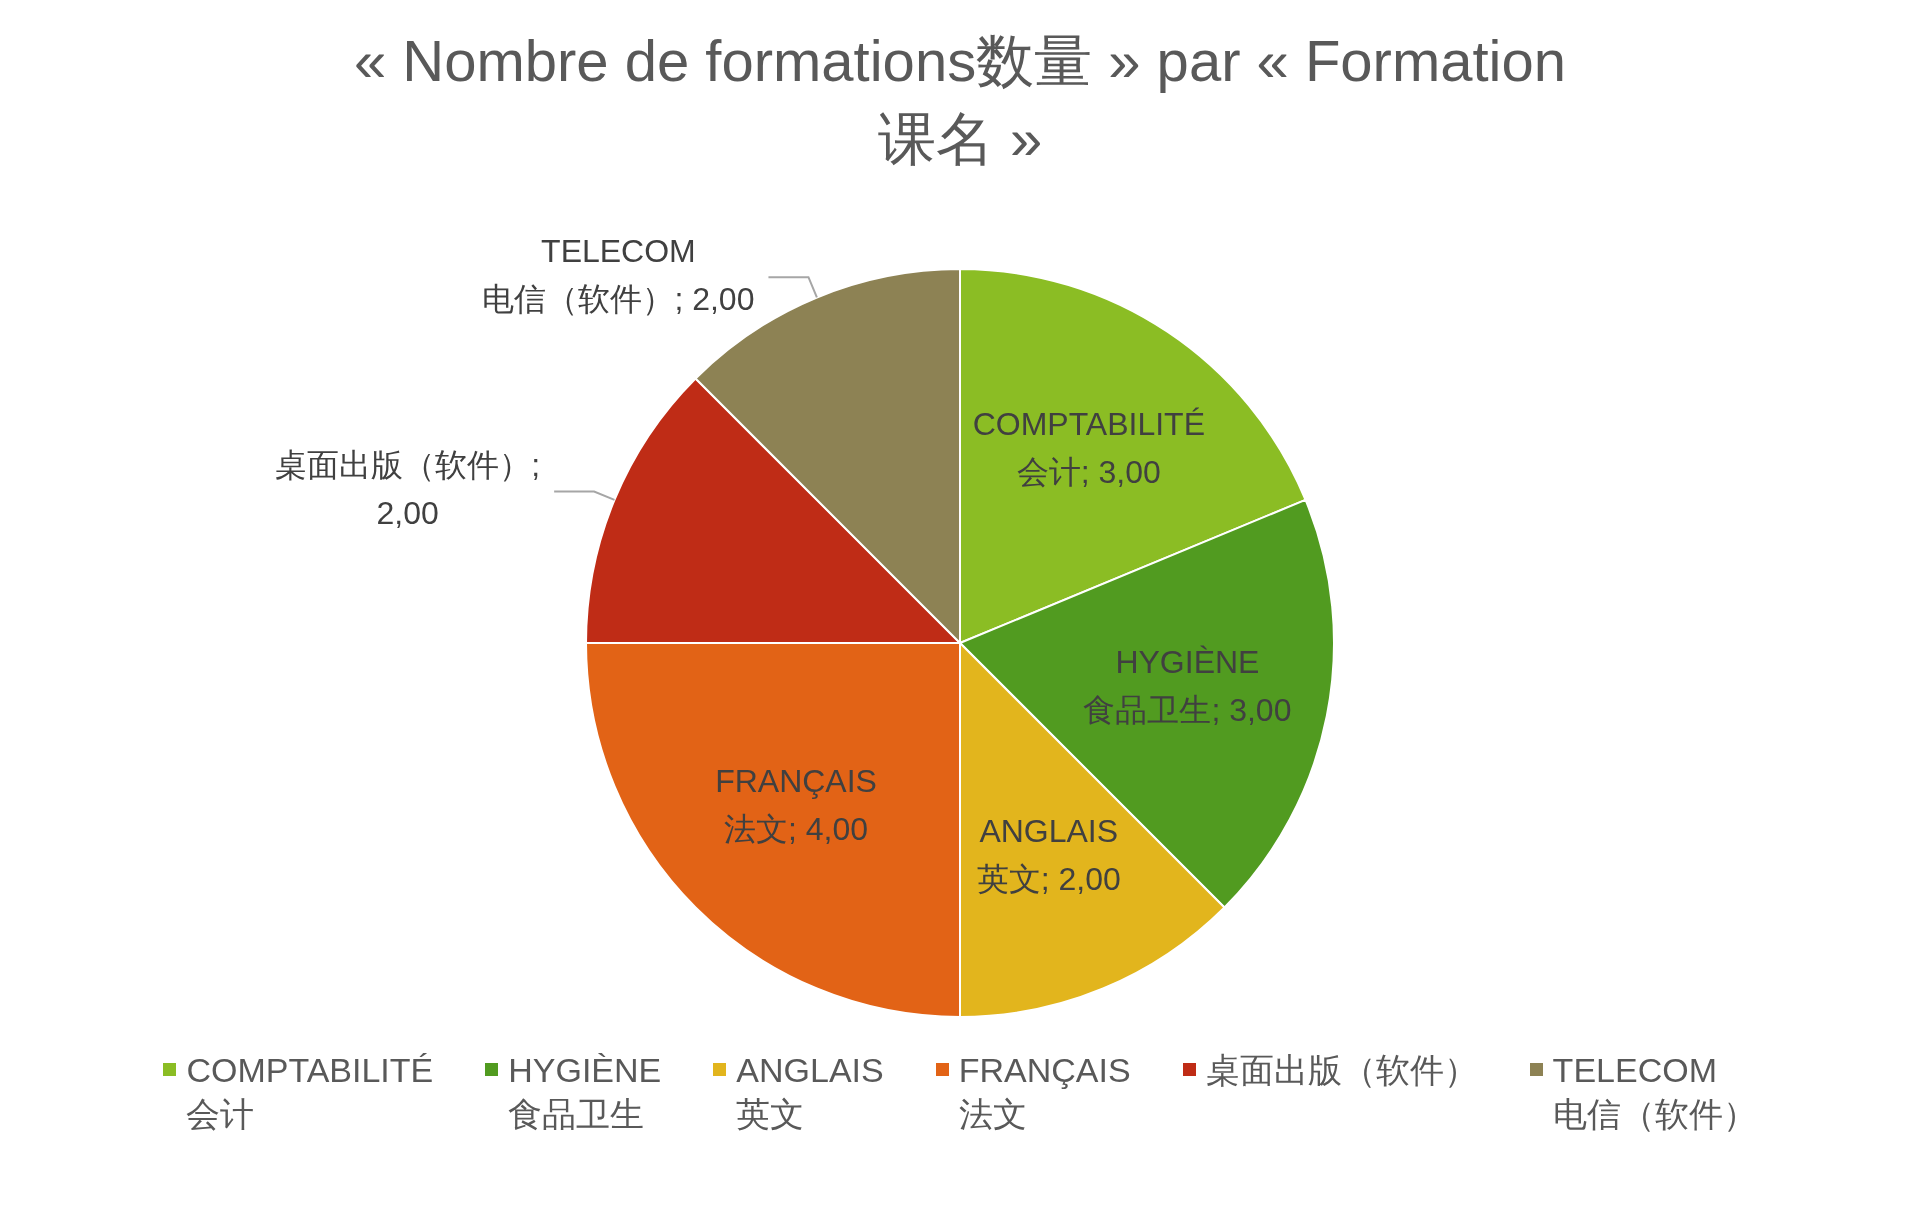 The image size is (1920, 1223). What do you see at coordinates (1341, 1070) in the screenshot?
I see `legend-label: 桌面出版（软件）` at bounding box center [1341, 1070].